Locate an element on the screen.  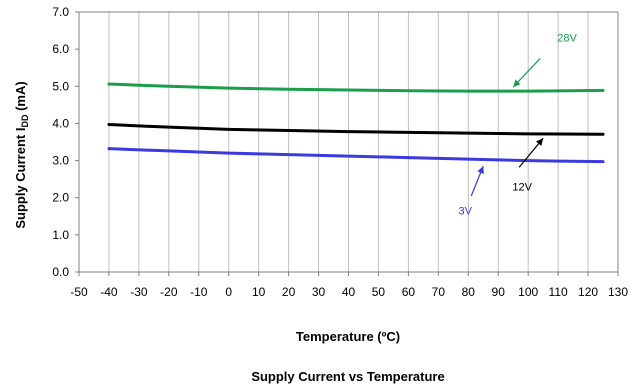
annotations: 28V 12V 3V is located at coordinates (518, 125).